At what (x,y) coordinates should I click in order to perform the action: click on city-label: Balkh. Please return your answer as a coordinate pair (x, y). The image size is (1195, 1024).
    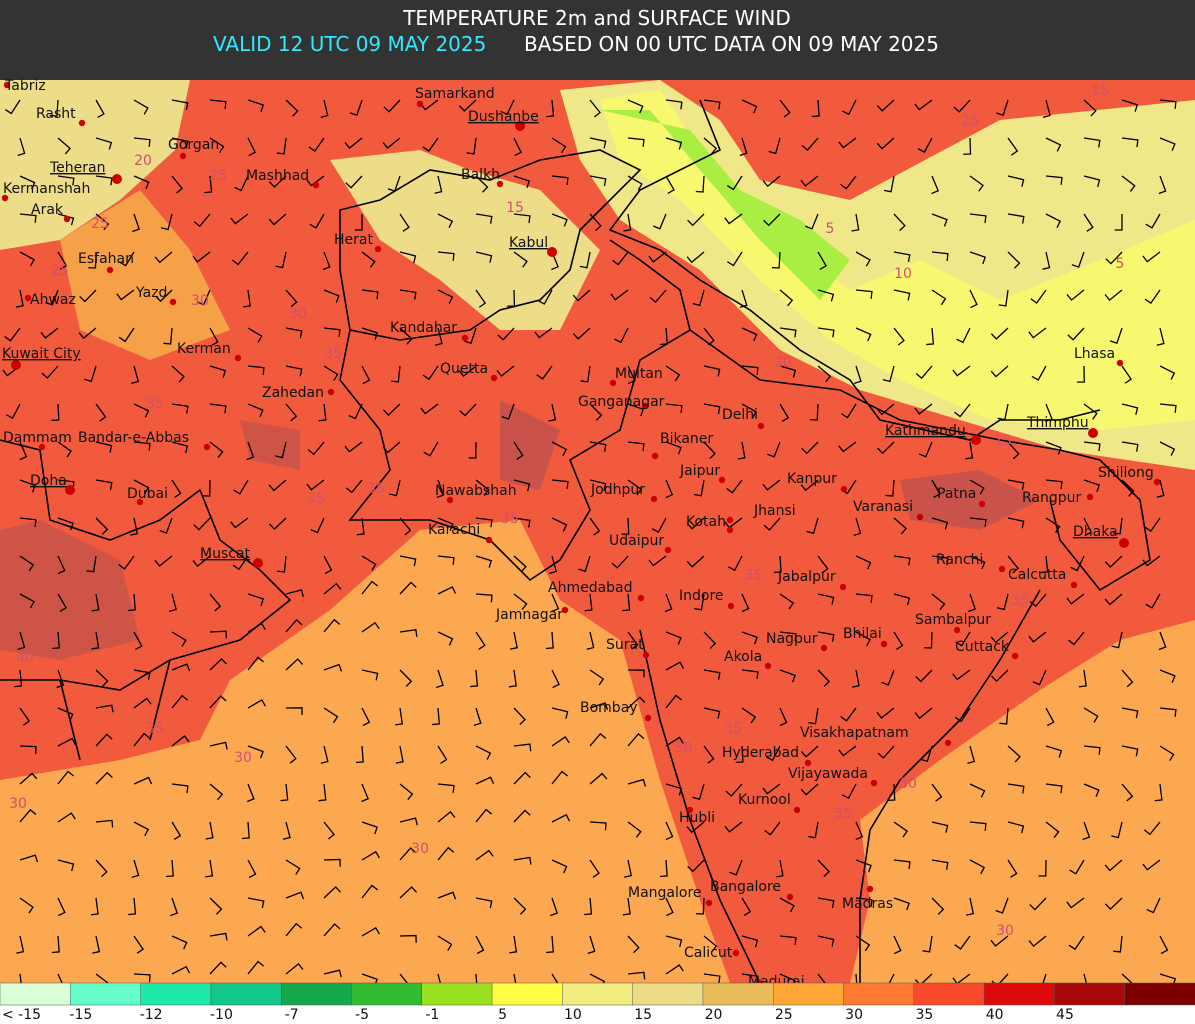
    Looking at the image, I should click on (480, 175).